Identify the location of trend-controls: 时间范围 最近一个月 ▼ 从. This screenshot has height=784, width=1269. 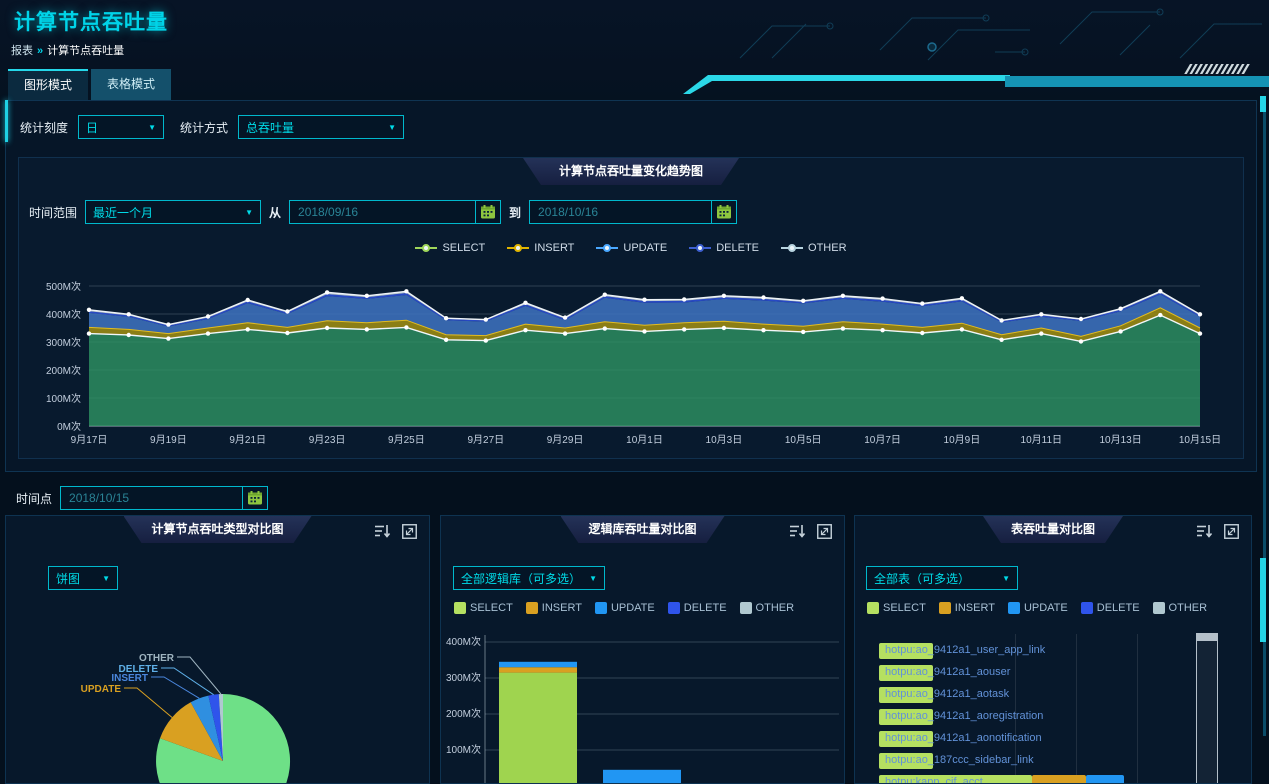
(383, 212).